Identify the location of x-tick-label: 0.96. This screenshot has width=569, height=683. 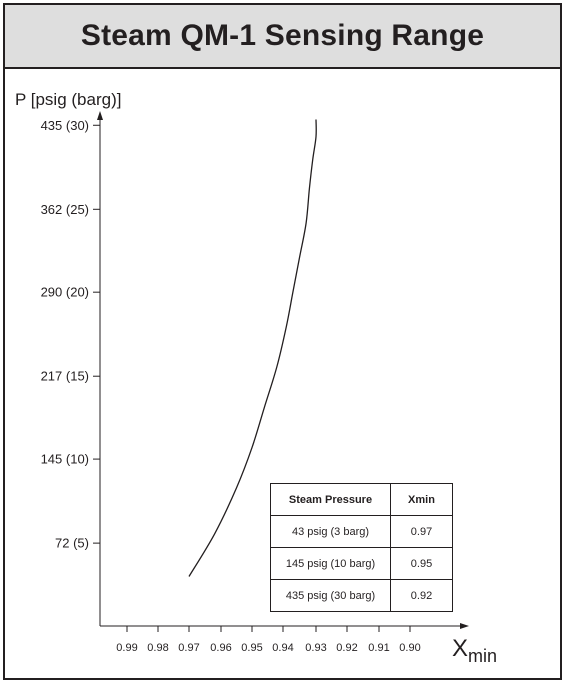
(220, 648).